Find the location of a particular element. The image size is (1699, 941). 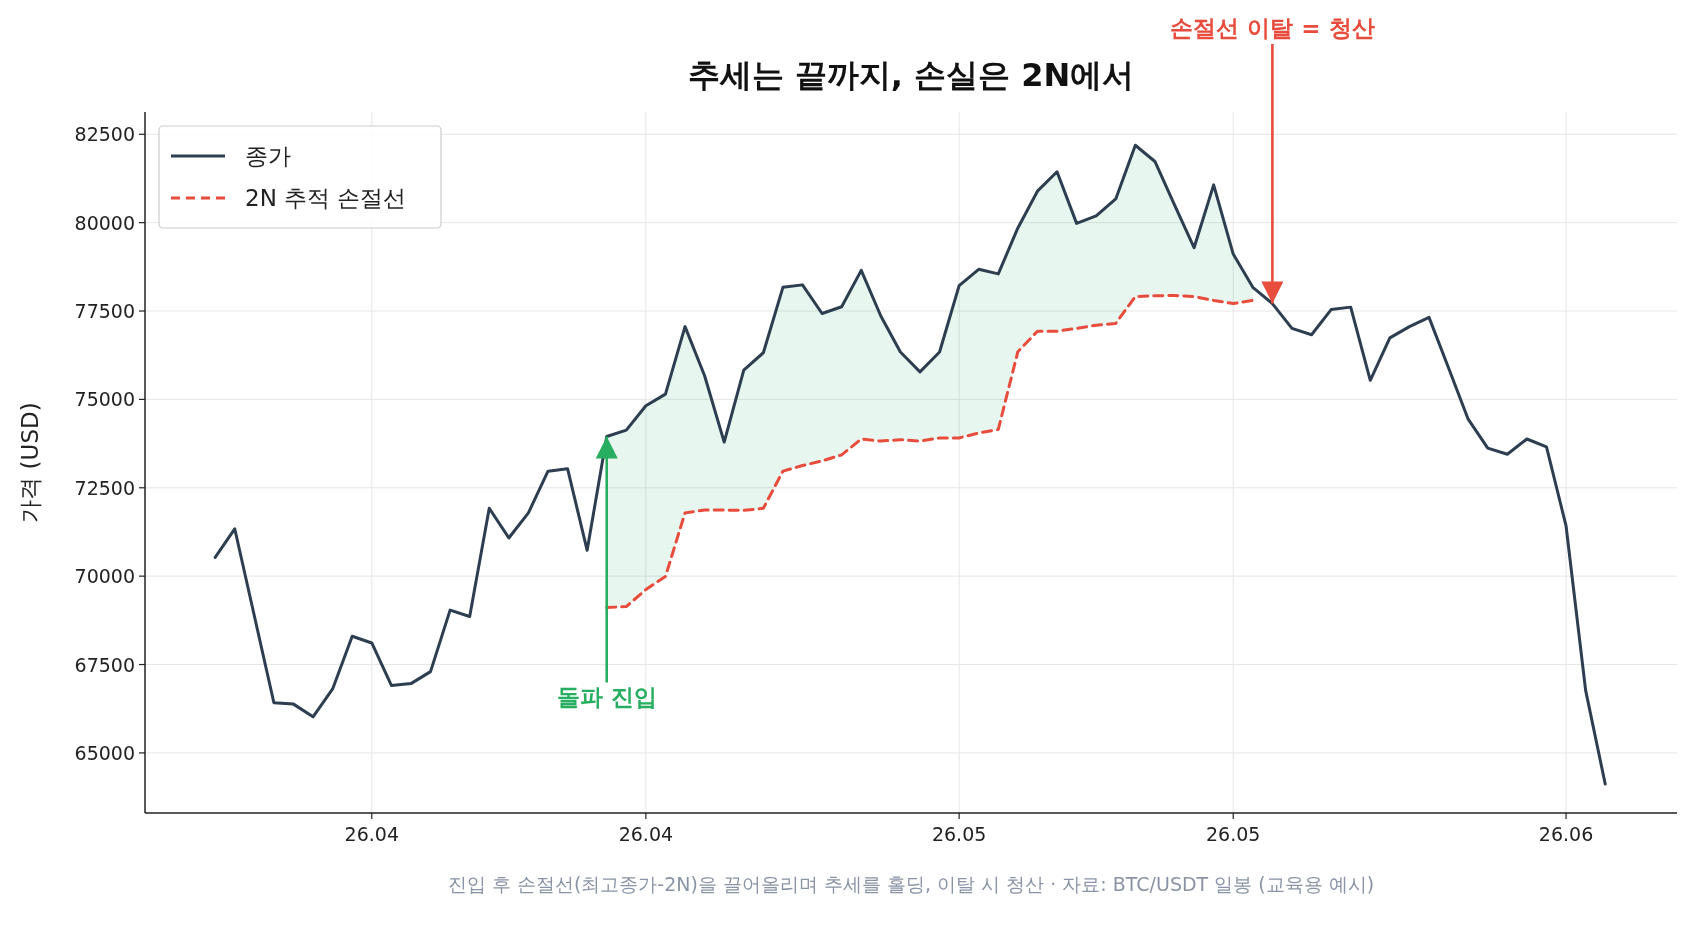

y-tick-label: 72500 is located at coordinates (104, 487).